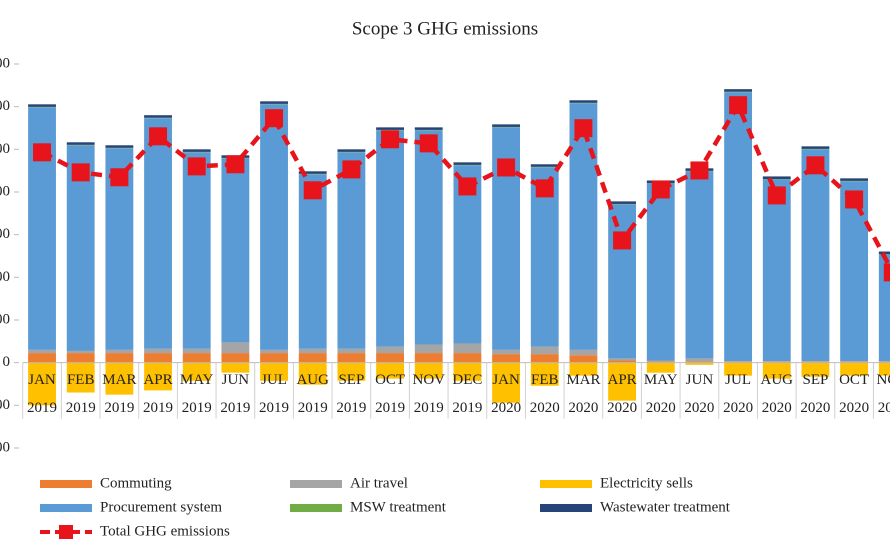  What do you see at coordinates (665, 507) in the screenshot?
I see `legend-label: Wastewater treatment` at bounding box center [665, 507].